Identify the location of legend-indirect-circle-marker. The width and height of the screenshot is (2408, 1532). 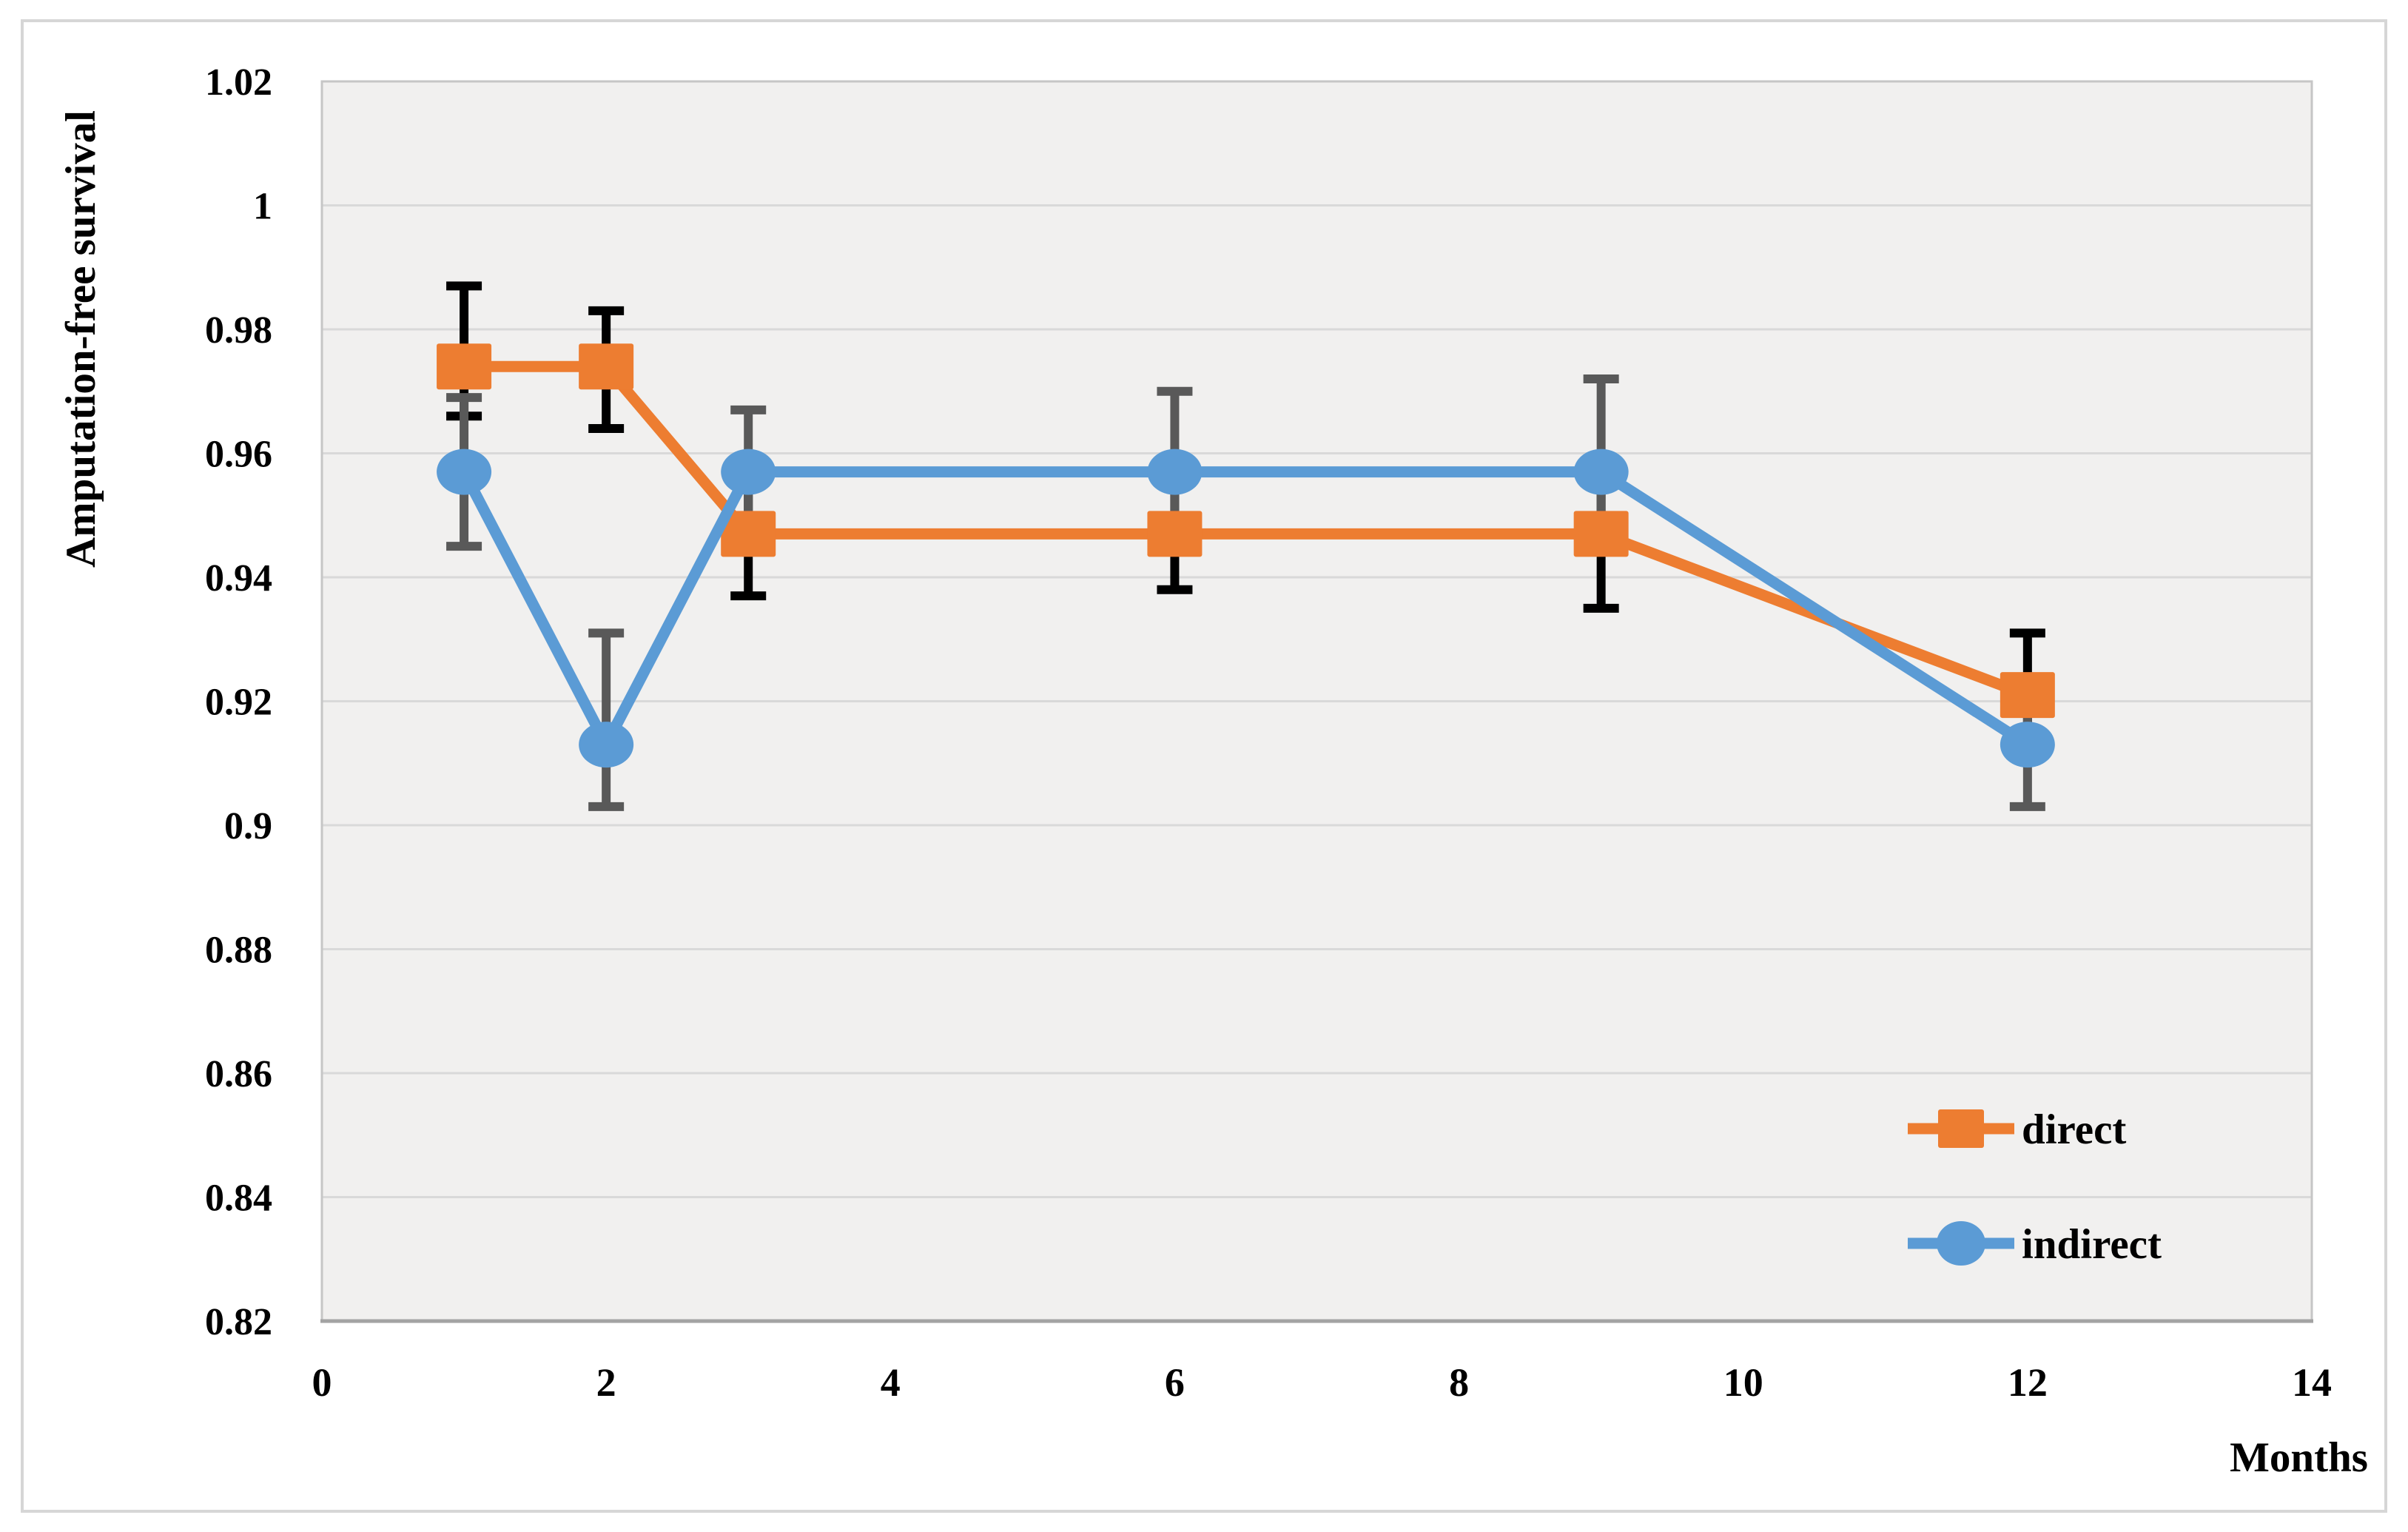
(1961, 1243).